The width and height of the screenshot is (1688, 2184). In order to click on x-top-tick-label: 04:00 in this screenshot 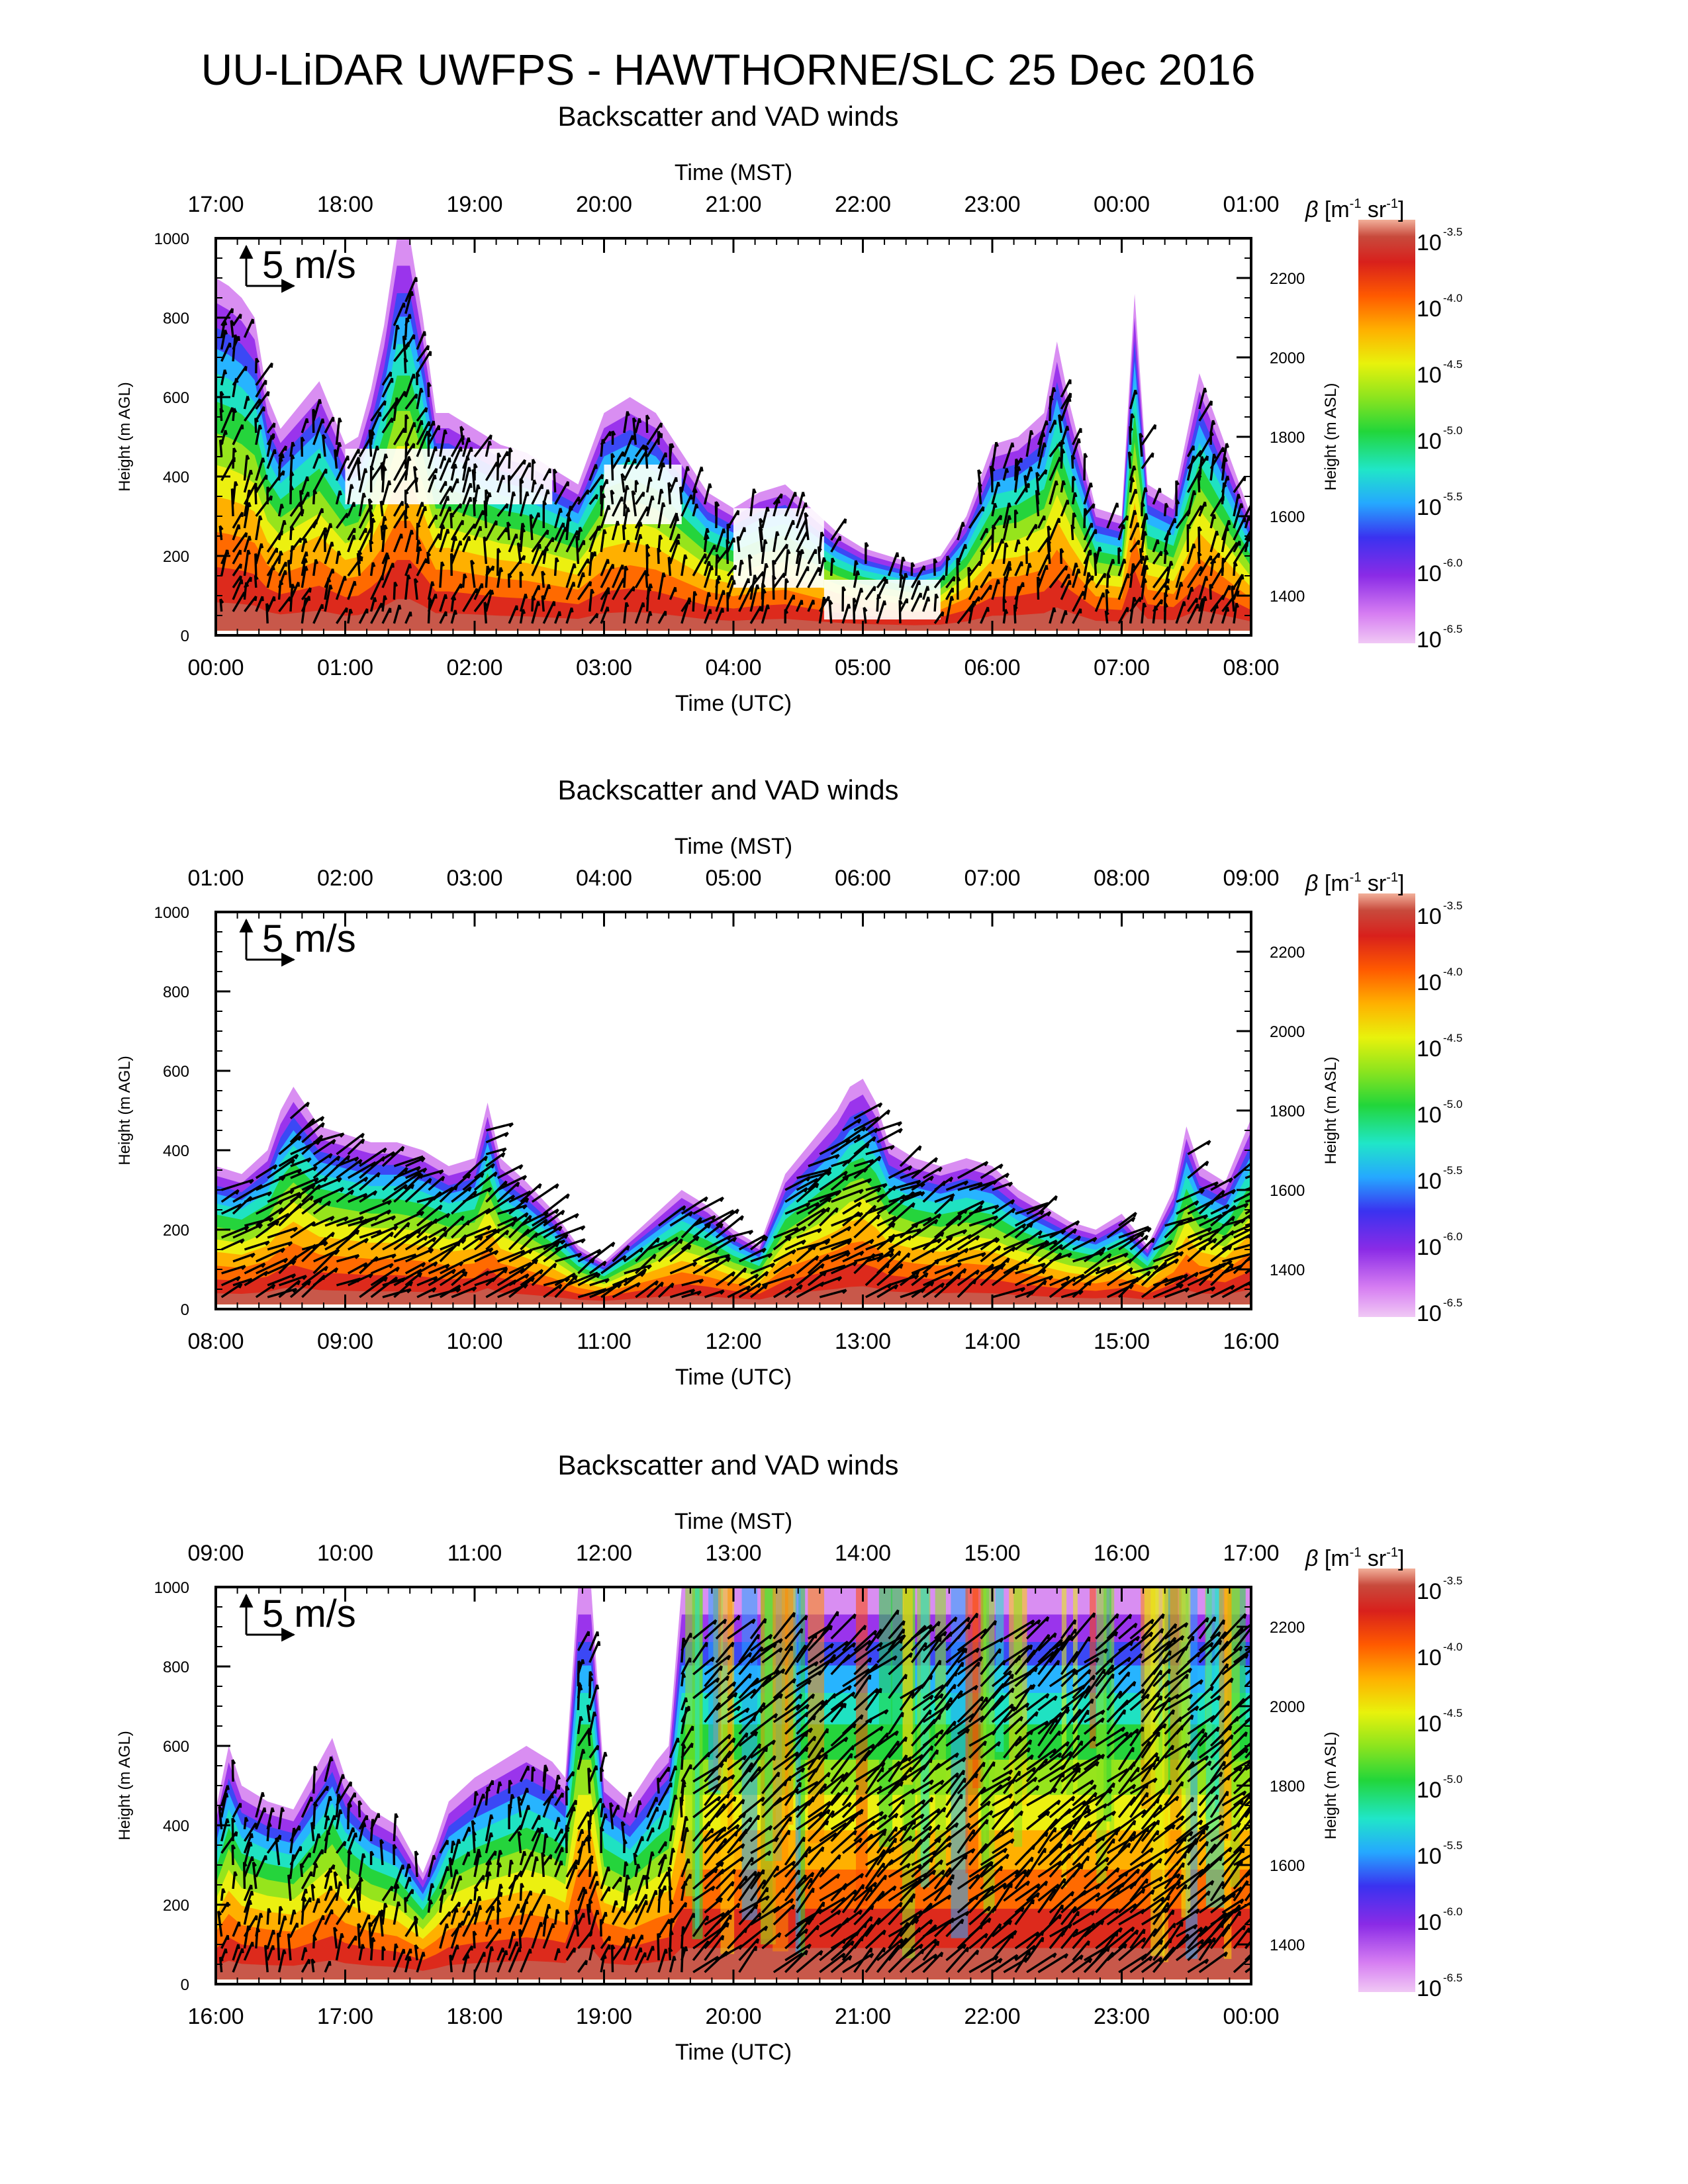, I will do `click(604, 879)`.